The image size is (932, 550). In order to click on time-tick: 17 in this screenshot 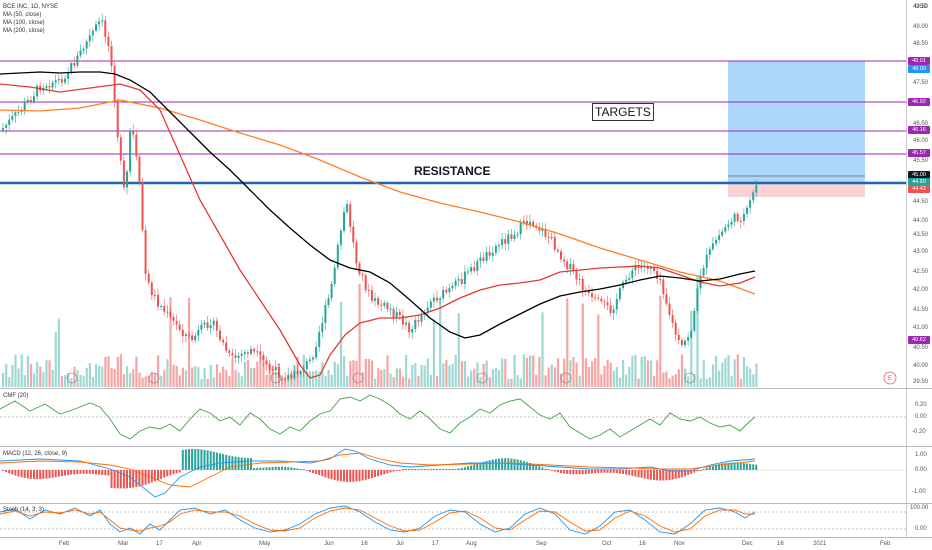, I will do `click(435, 544)`.